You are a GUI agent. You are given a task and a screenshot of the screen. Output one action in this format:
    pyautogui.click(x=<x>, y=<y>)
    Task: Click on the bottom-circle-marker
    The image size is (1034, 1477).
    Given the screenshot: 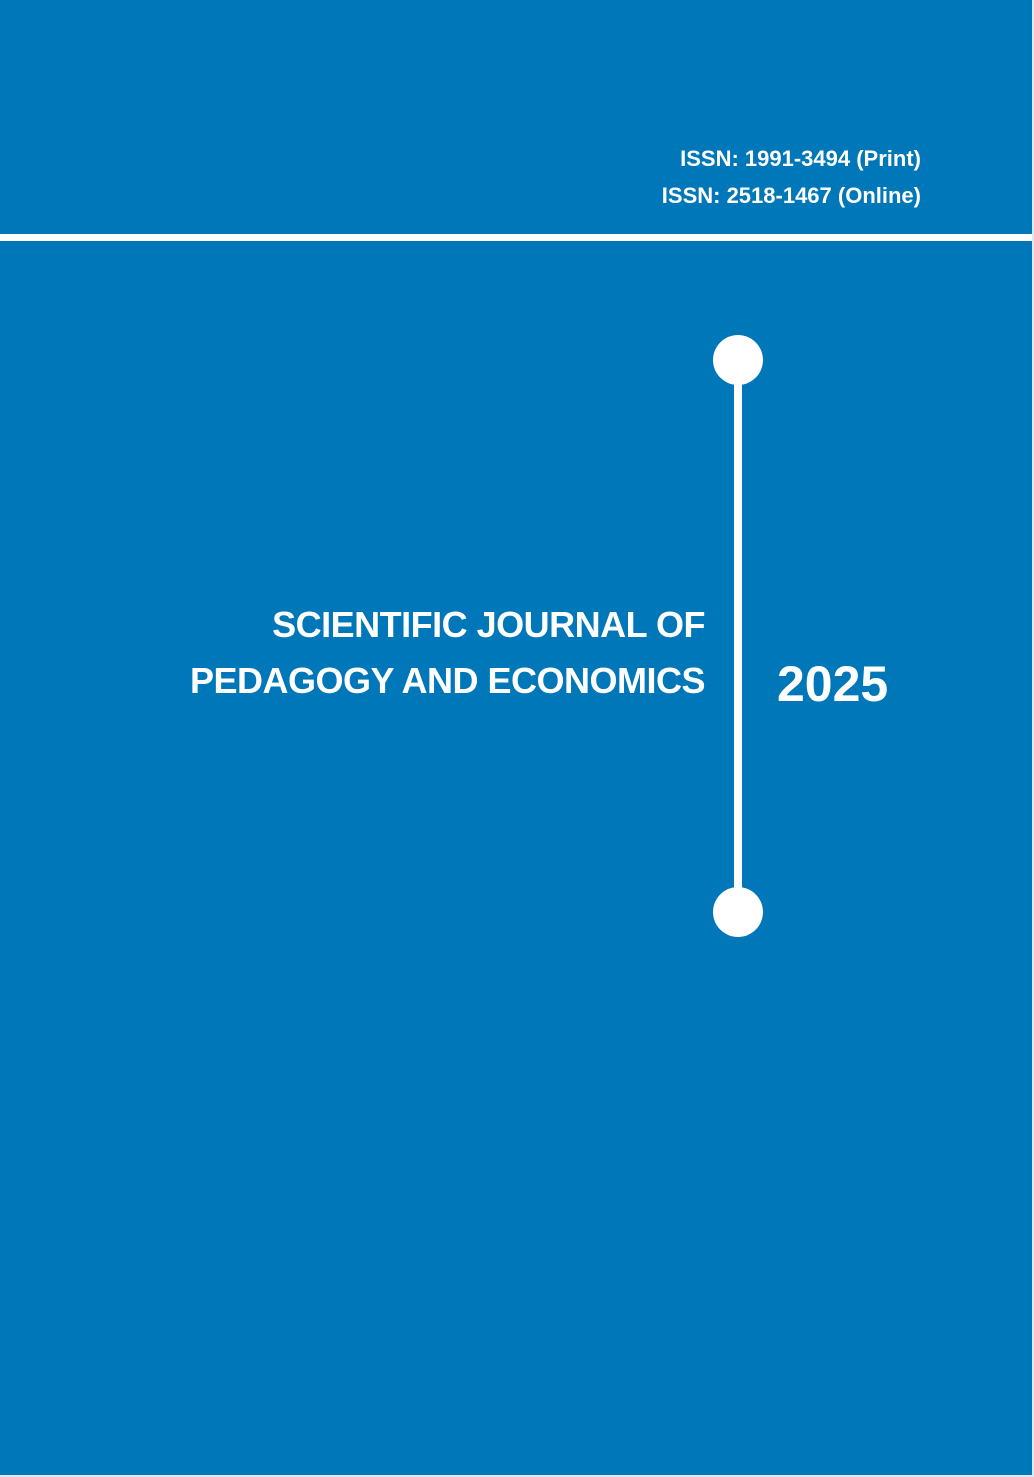 What is the action you would take?
    pyautogui.click(x=738, y=912)
    